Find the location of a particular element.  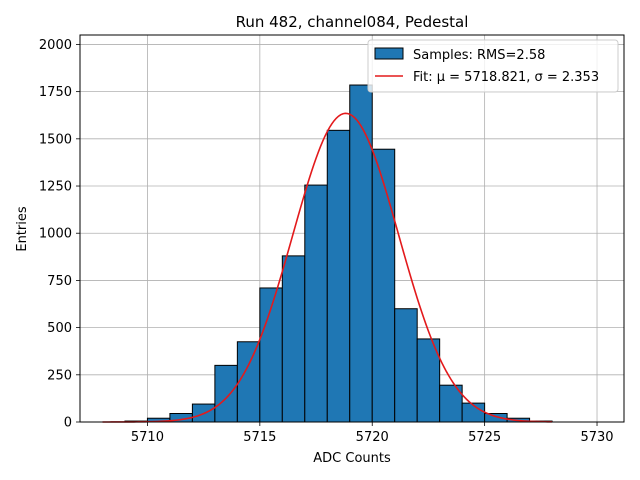

x-tick-label: 5730 is located at coordinates (596, 437).